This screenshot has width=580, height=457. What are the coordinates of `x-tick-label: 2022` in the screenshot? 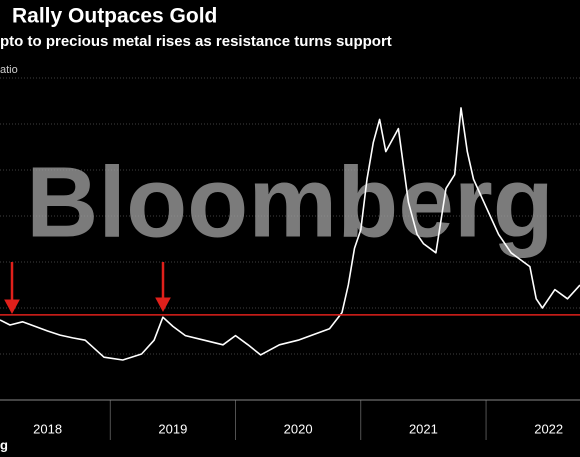 It's located at (548, 428).